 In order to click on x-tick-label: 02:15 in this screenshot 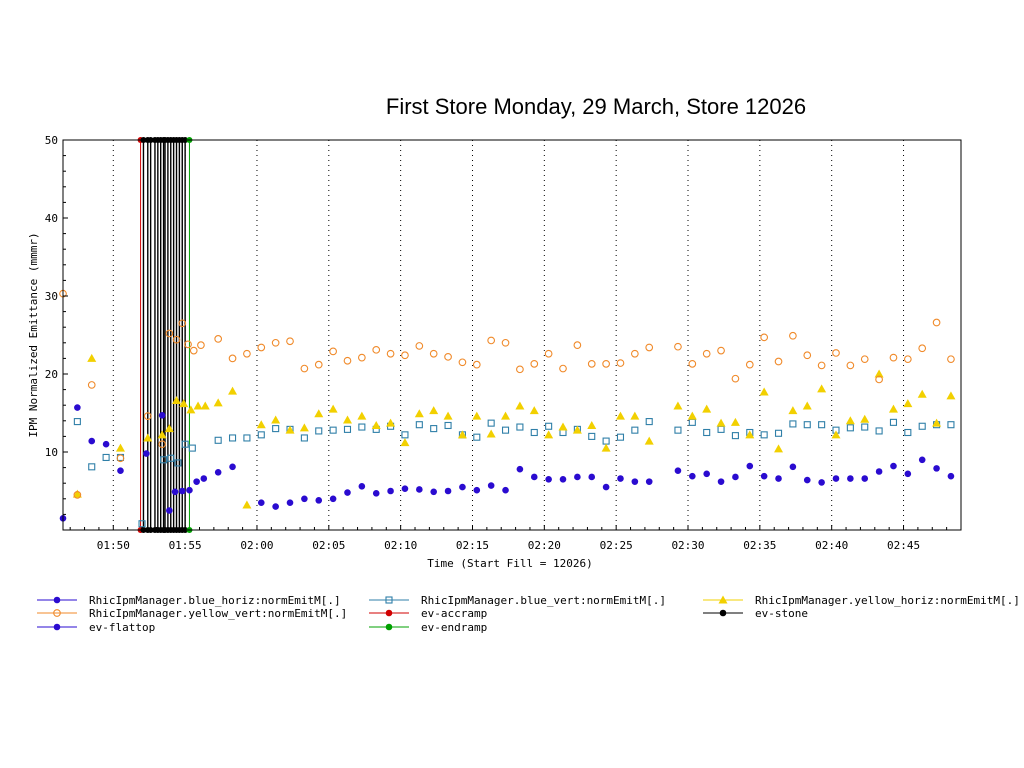, I will do `click(472, 545)`.